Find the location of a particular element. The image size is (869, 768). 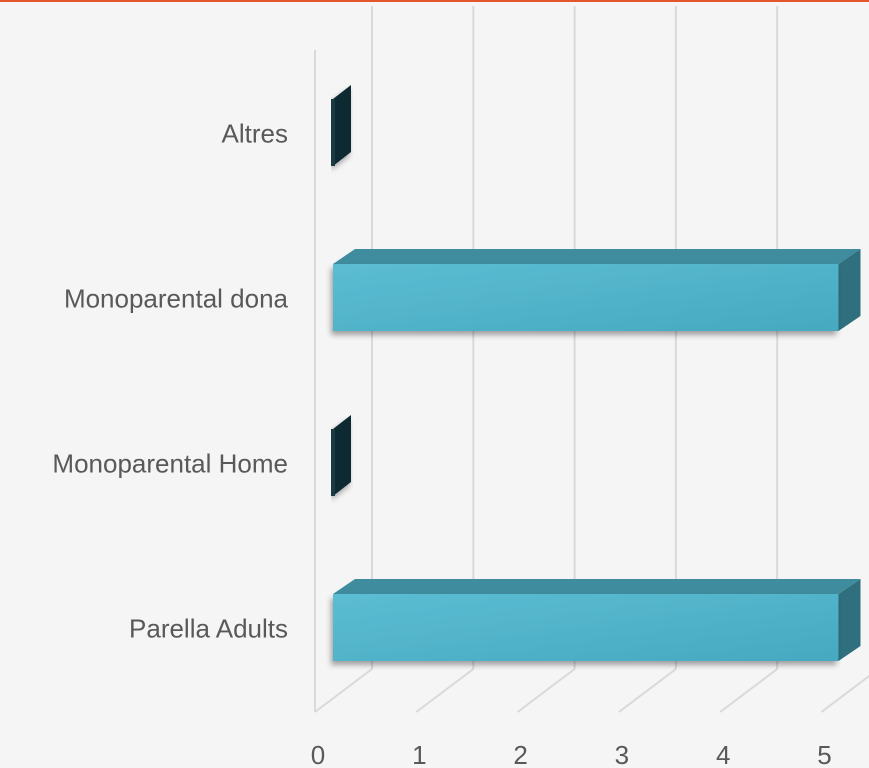

x-axis-tick-labels: 0 1 2 3 4 5 is located at coordinates (571, 754).